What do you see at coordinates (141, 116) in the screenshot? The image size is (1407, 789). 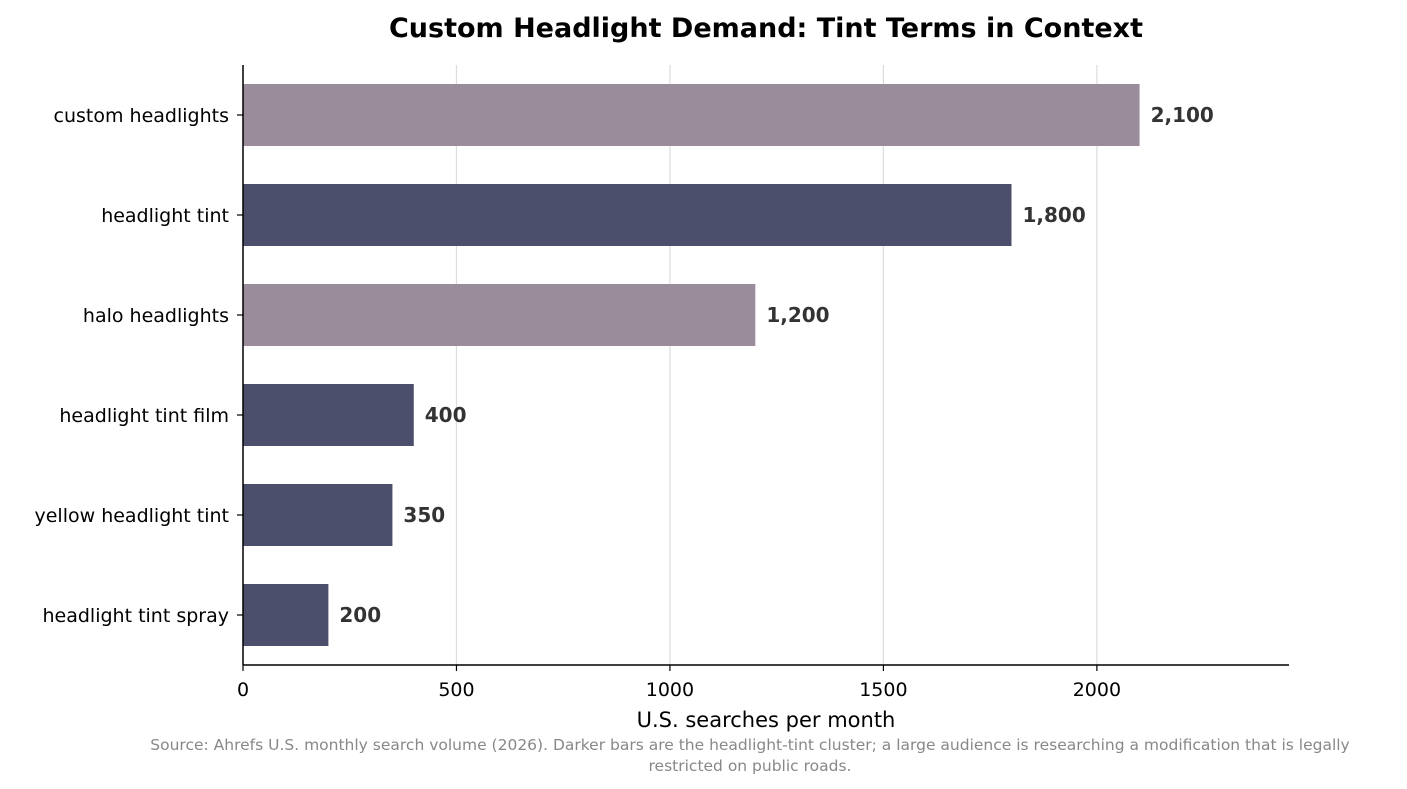 I see `y-tick-label: custom headlights` at bounding box center [141, 116].